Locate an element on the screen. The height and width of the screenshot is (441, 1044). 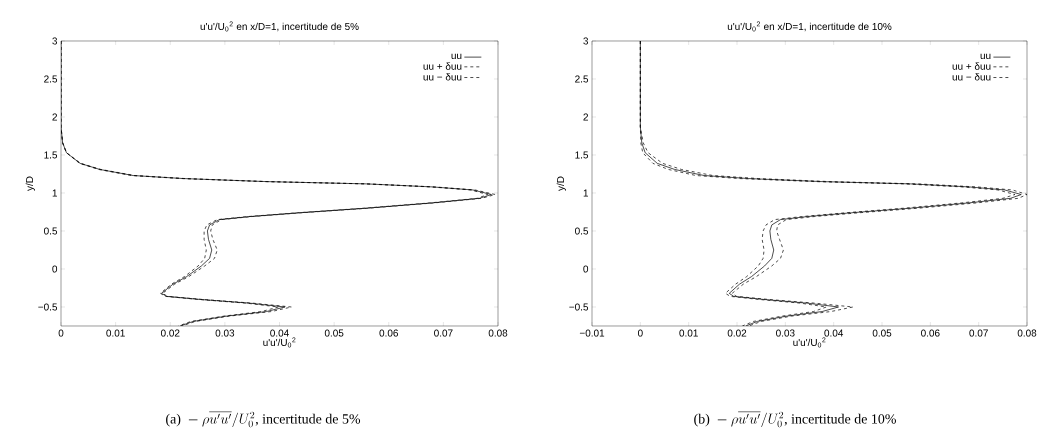
text: $\text{(a) }-\rho\overline{u'u'}/U_0^2\text{, incertitude de 5\%}$ is located at coordinates (263, 419).